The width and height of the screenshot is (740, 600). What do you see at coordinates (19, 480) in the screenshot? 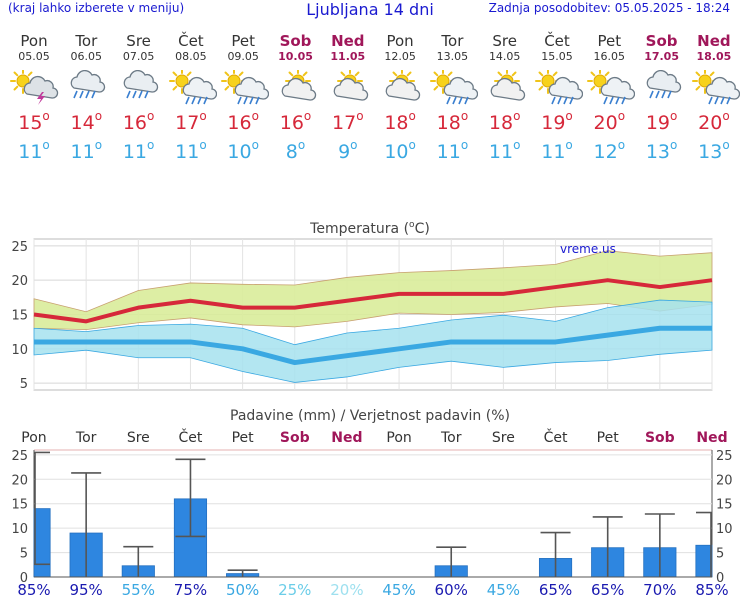
I see `y-tick-label-left: 20` at bounding box center [19, 480].